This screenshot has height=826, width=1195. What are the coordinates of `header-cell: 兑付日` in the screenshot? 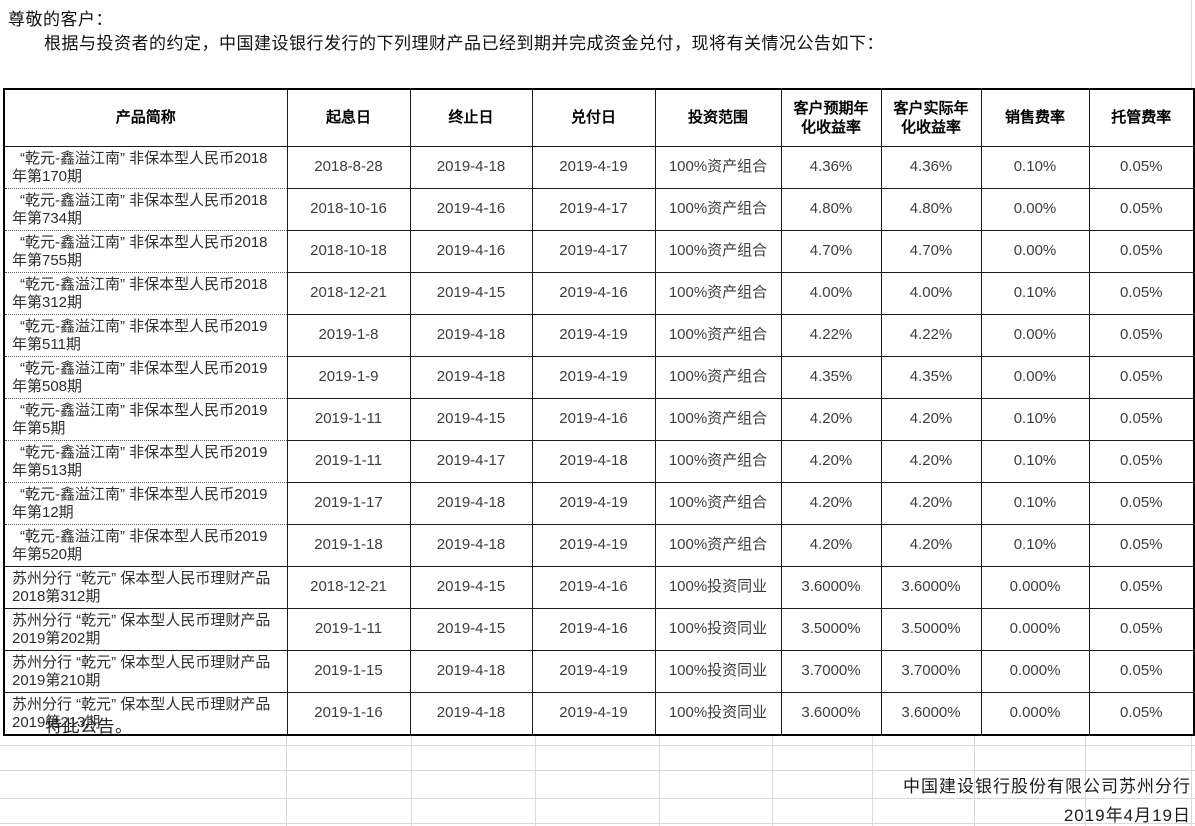 It's located at (594, 118).